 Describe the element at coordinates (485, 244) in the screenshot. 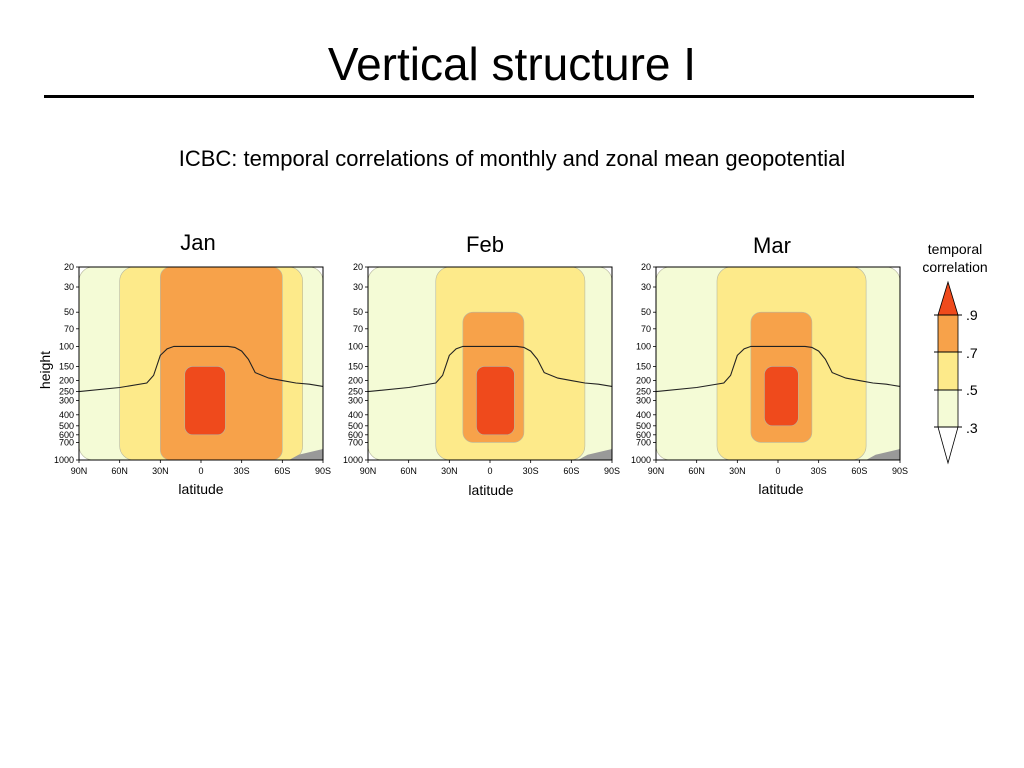

I see `panel-title-feb: Feb` at that location.